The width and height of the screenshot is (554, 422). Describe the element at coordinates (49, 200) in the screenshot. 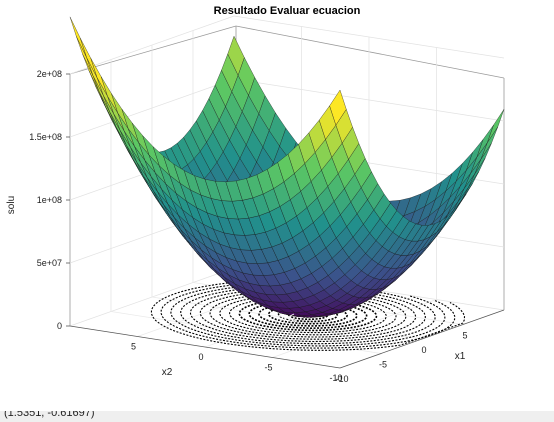

I see `z-tick-label: 1e+08` at that location.